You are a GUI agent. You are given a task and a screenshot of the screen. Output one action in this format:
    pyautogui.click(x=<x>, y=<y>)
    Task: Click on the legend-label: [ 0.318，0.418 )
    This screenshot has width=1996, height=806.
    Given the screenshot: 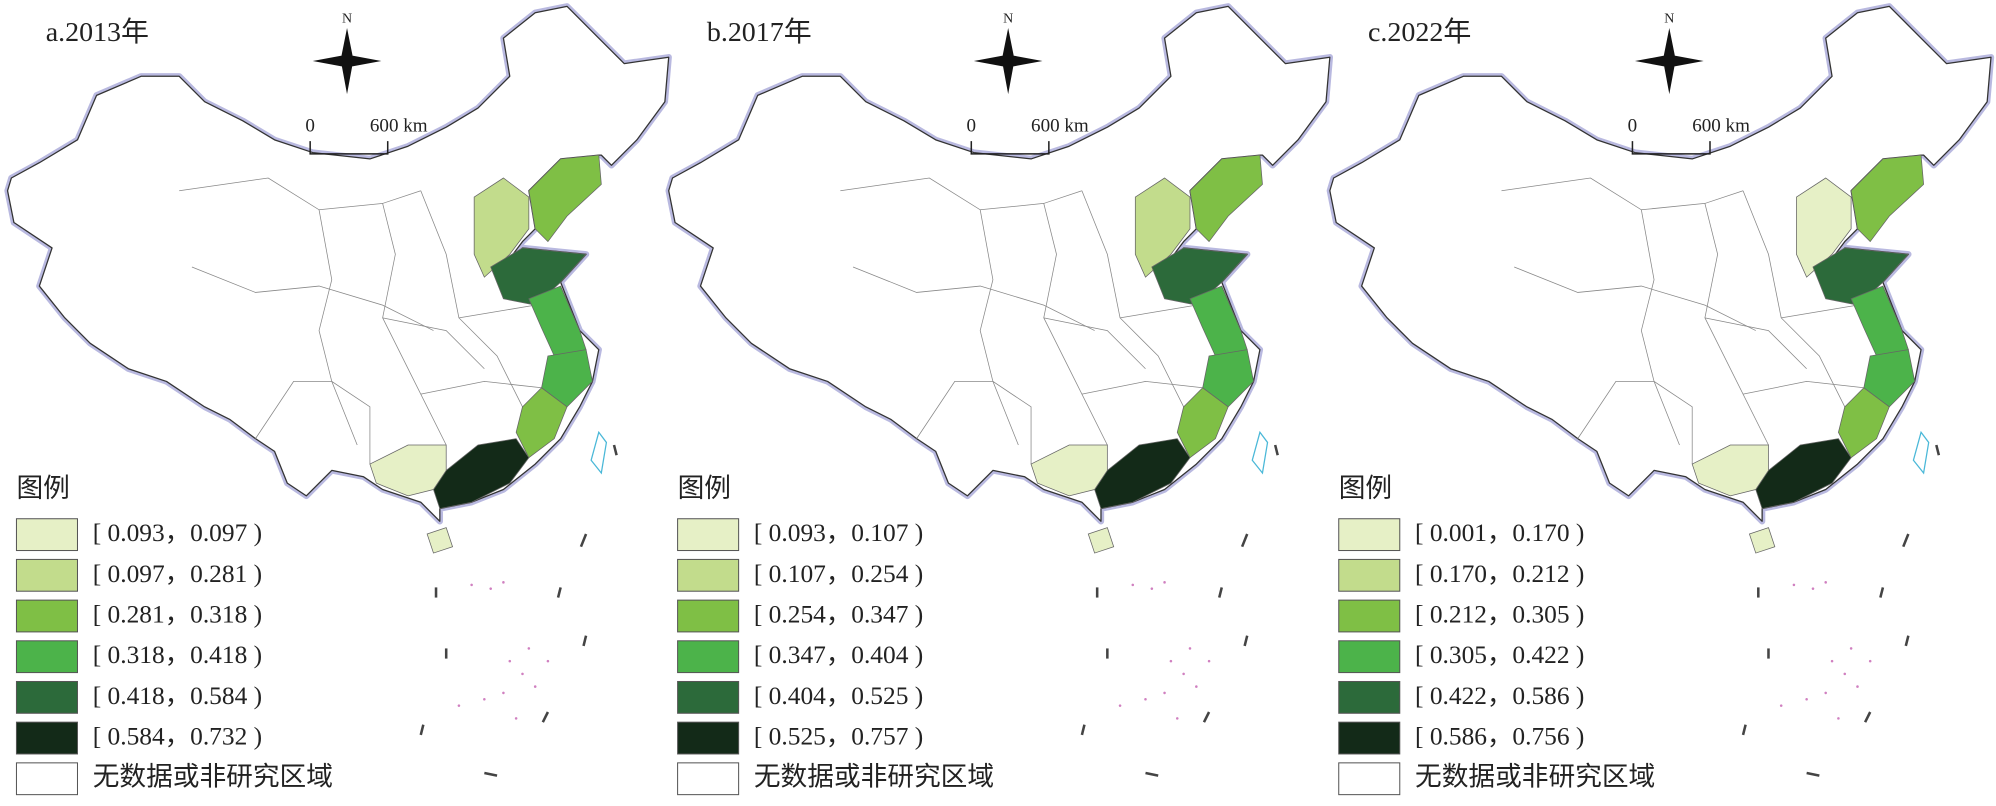 What is the action you would take?
    pyautogui.click(x=177, y=655)
    